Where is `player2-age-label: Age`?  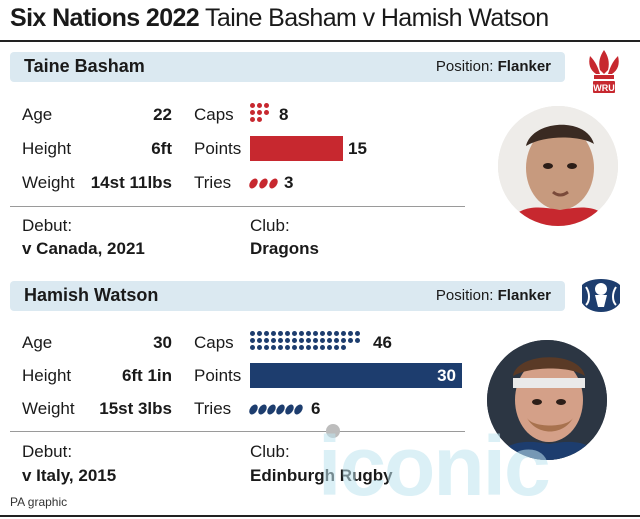 player2-age-label: Age is located at coordinates (37, 342).